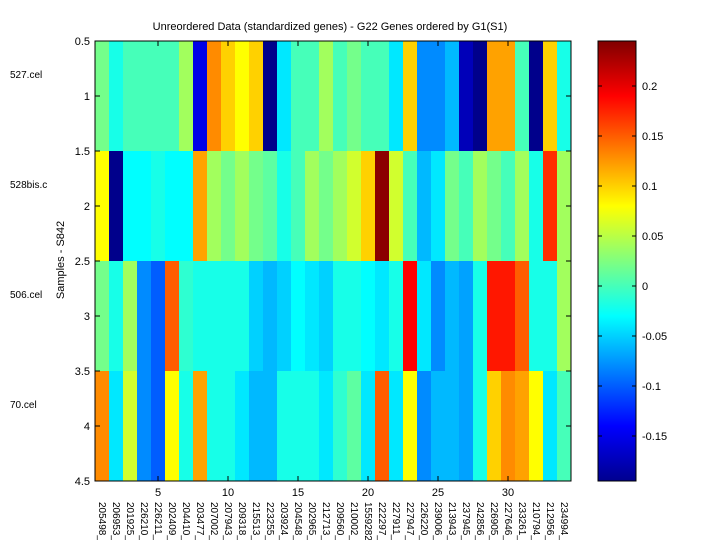 The width and height of the screenshot is (720, 540). I want to click on gene-label: 212956_, so click(549, 521).